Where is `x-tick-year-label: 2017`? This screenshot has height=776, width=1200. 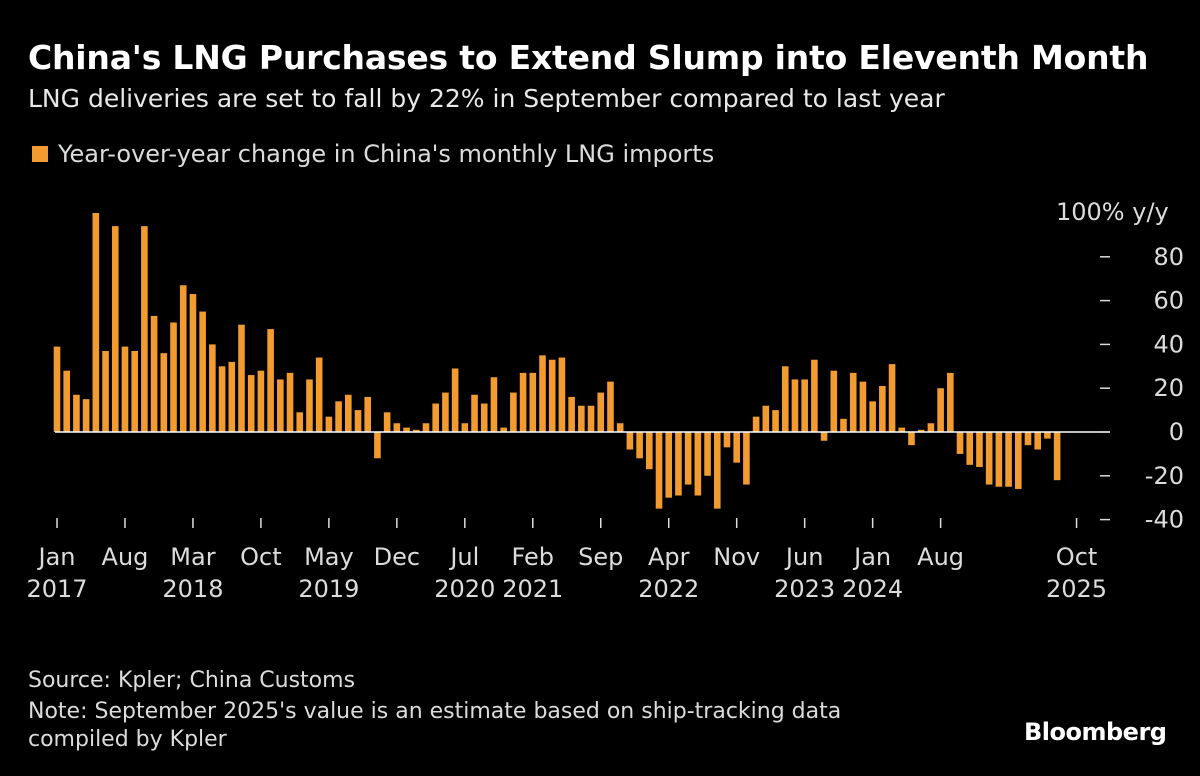
x-tick-year-label: 2017 is located at coordinates (56, 589).